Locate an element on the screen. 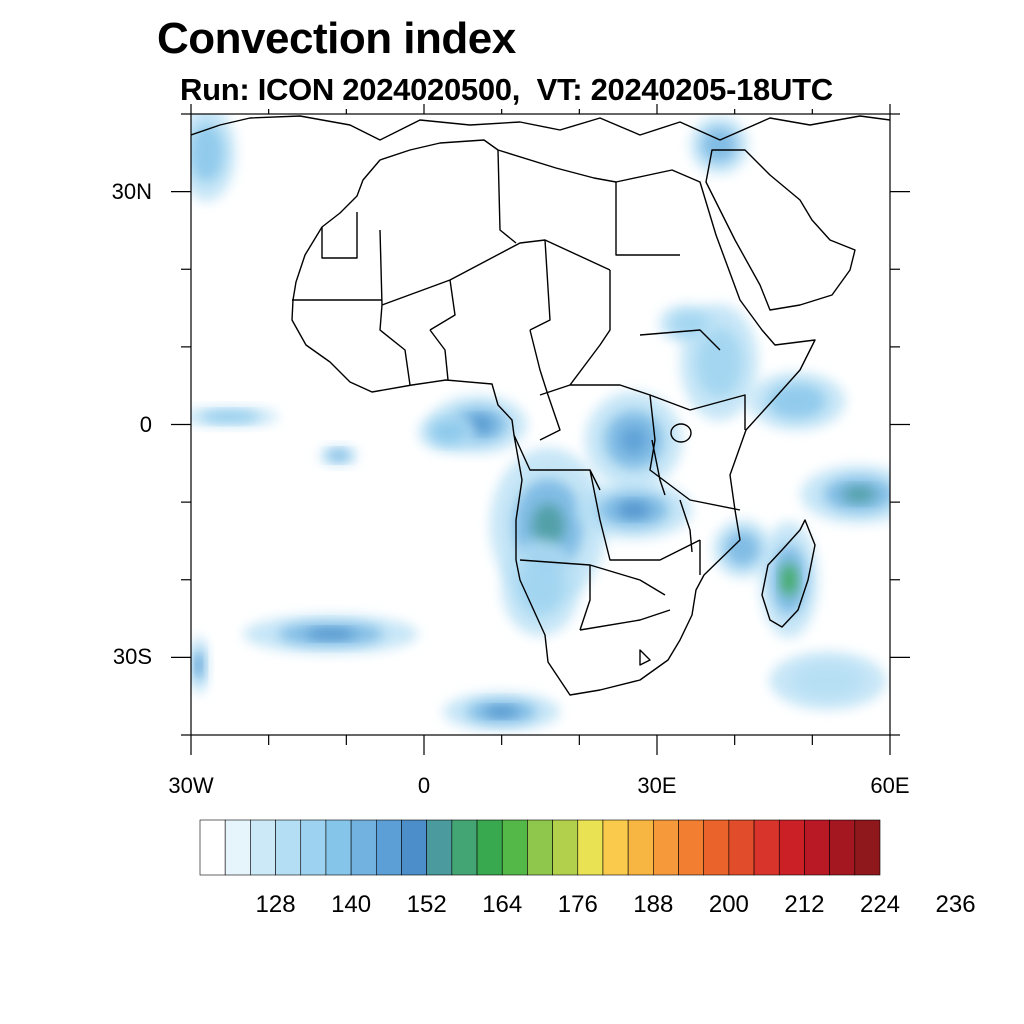 The width and height of the screenshot is (1024, 1024). lake-victoria is located at coordinates (681, 433).